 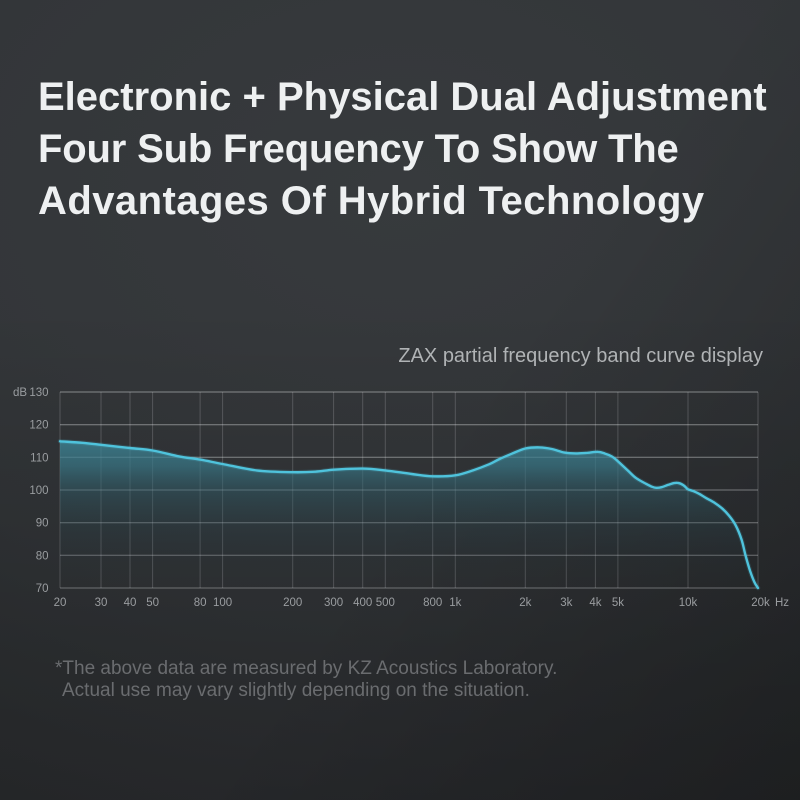 I want to click on svg-text: 40, so click(x=130, y=603).